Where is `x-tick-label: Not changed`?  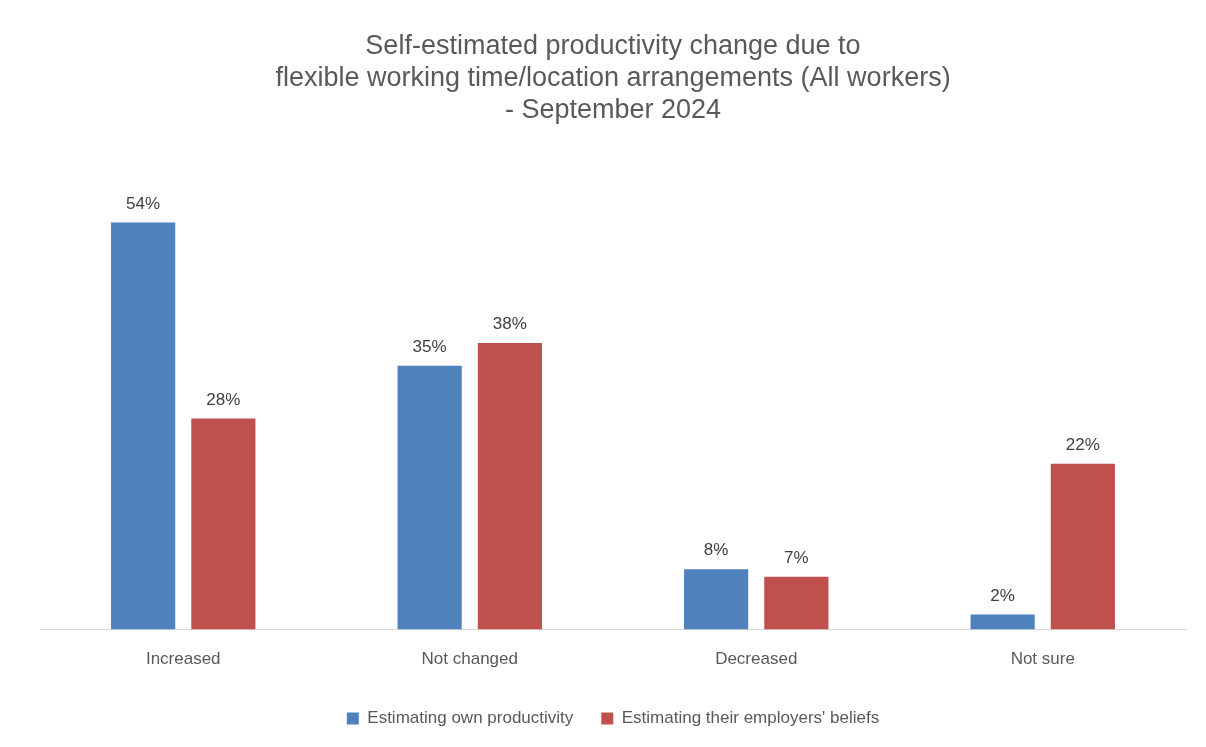 x-tick-label: Not changed is located at coordinates (469, 659).